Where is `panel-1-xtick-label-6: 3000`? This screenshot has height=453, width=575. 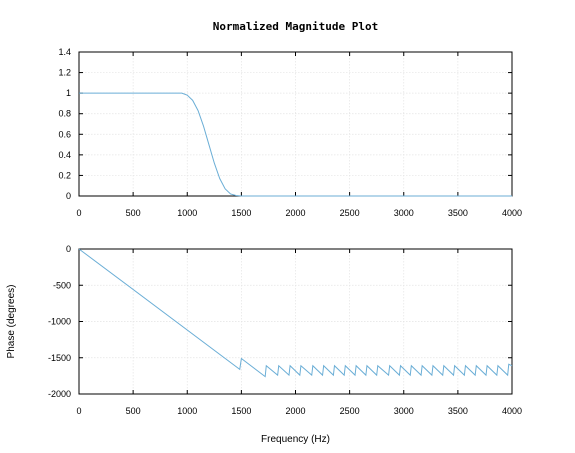
panel-1-xtick-label-6: 3000 is located at coordinates (404, 213).